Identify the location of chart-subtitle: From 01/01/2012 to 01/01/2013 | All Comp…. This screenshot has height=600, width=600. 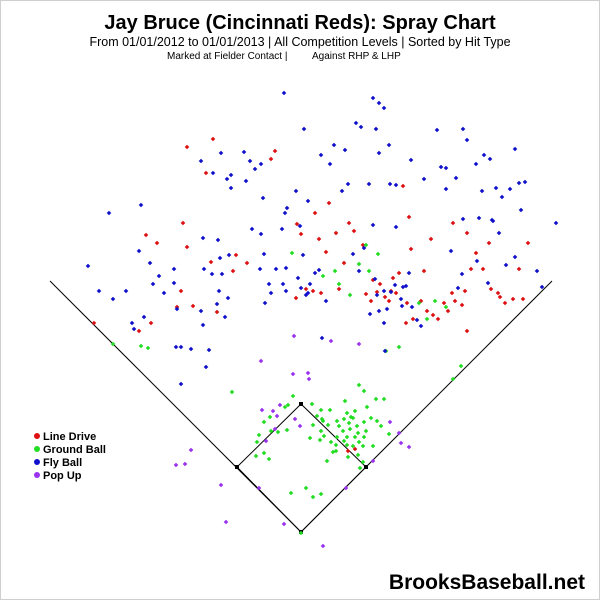
(299, 42).